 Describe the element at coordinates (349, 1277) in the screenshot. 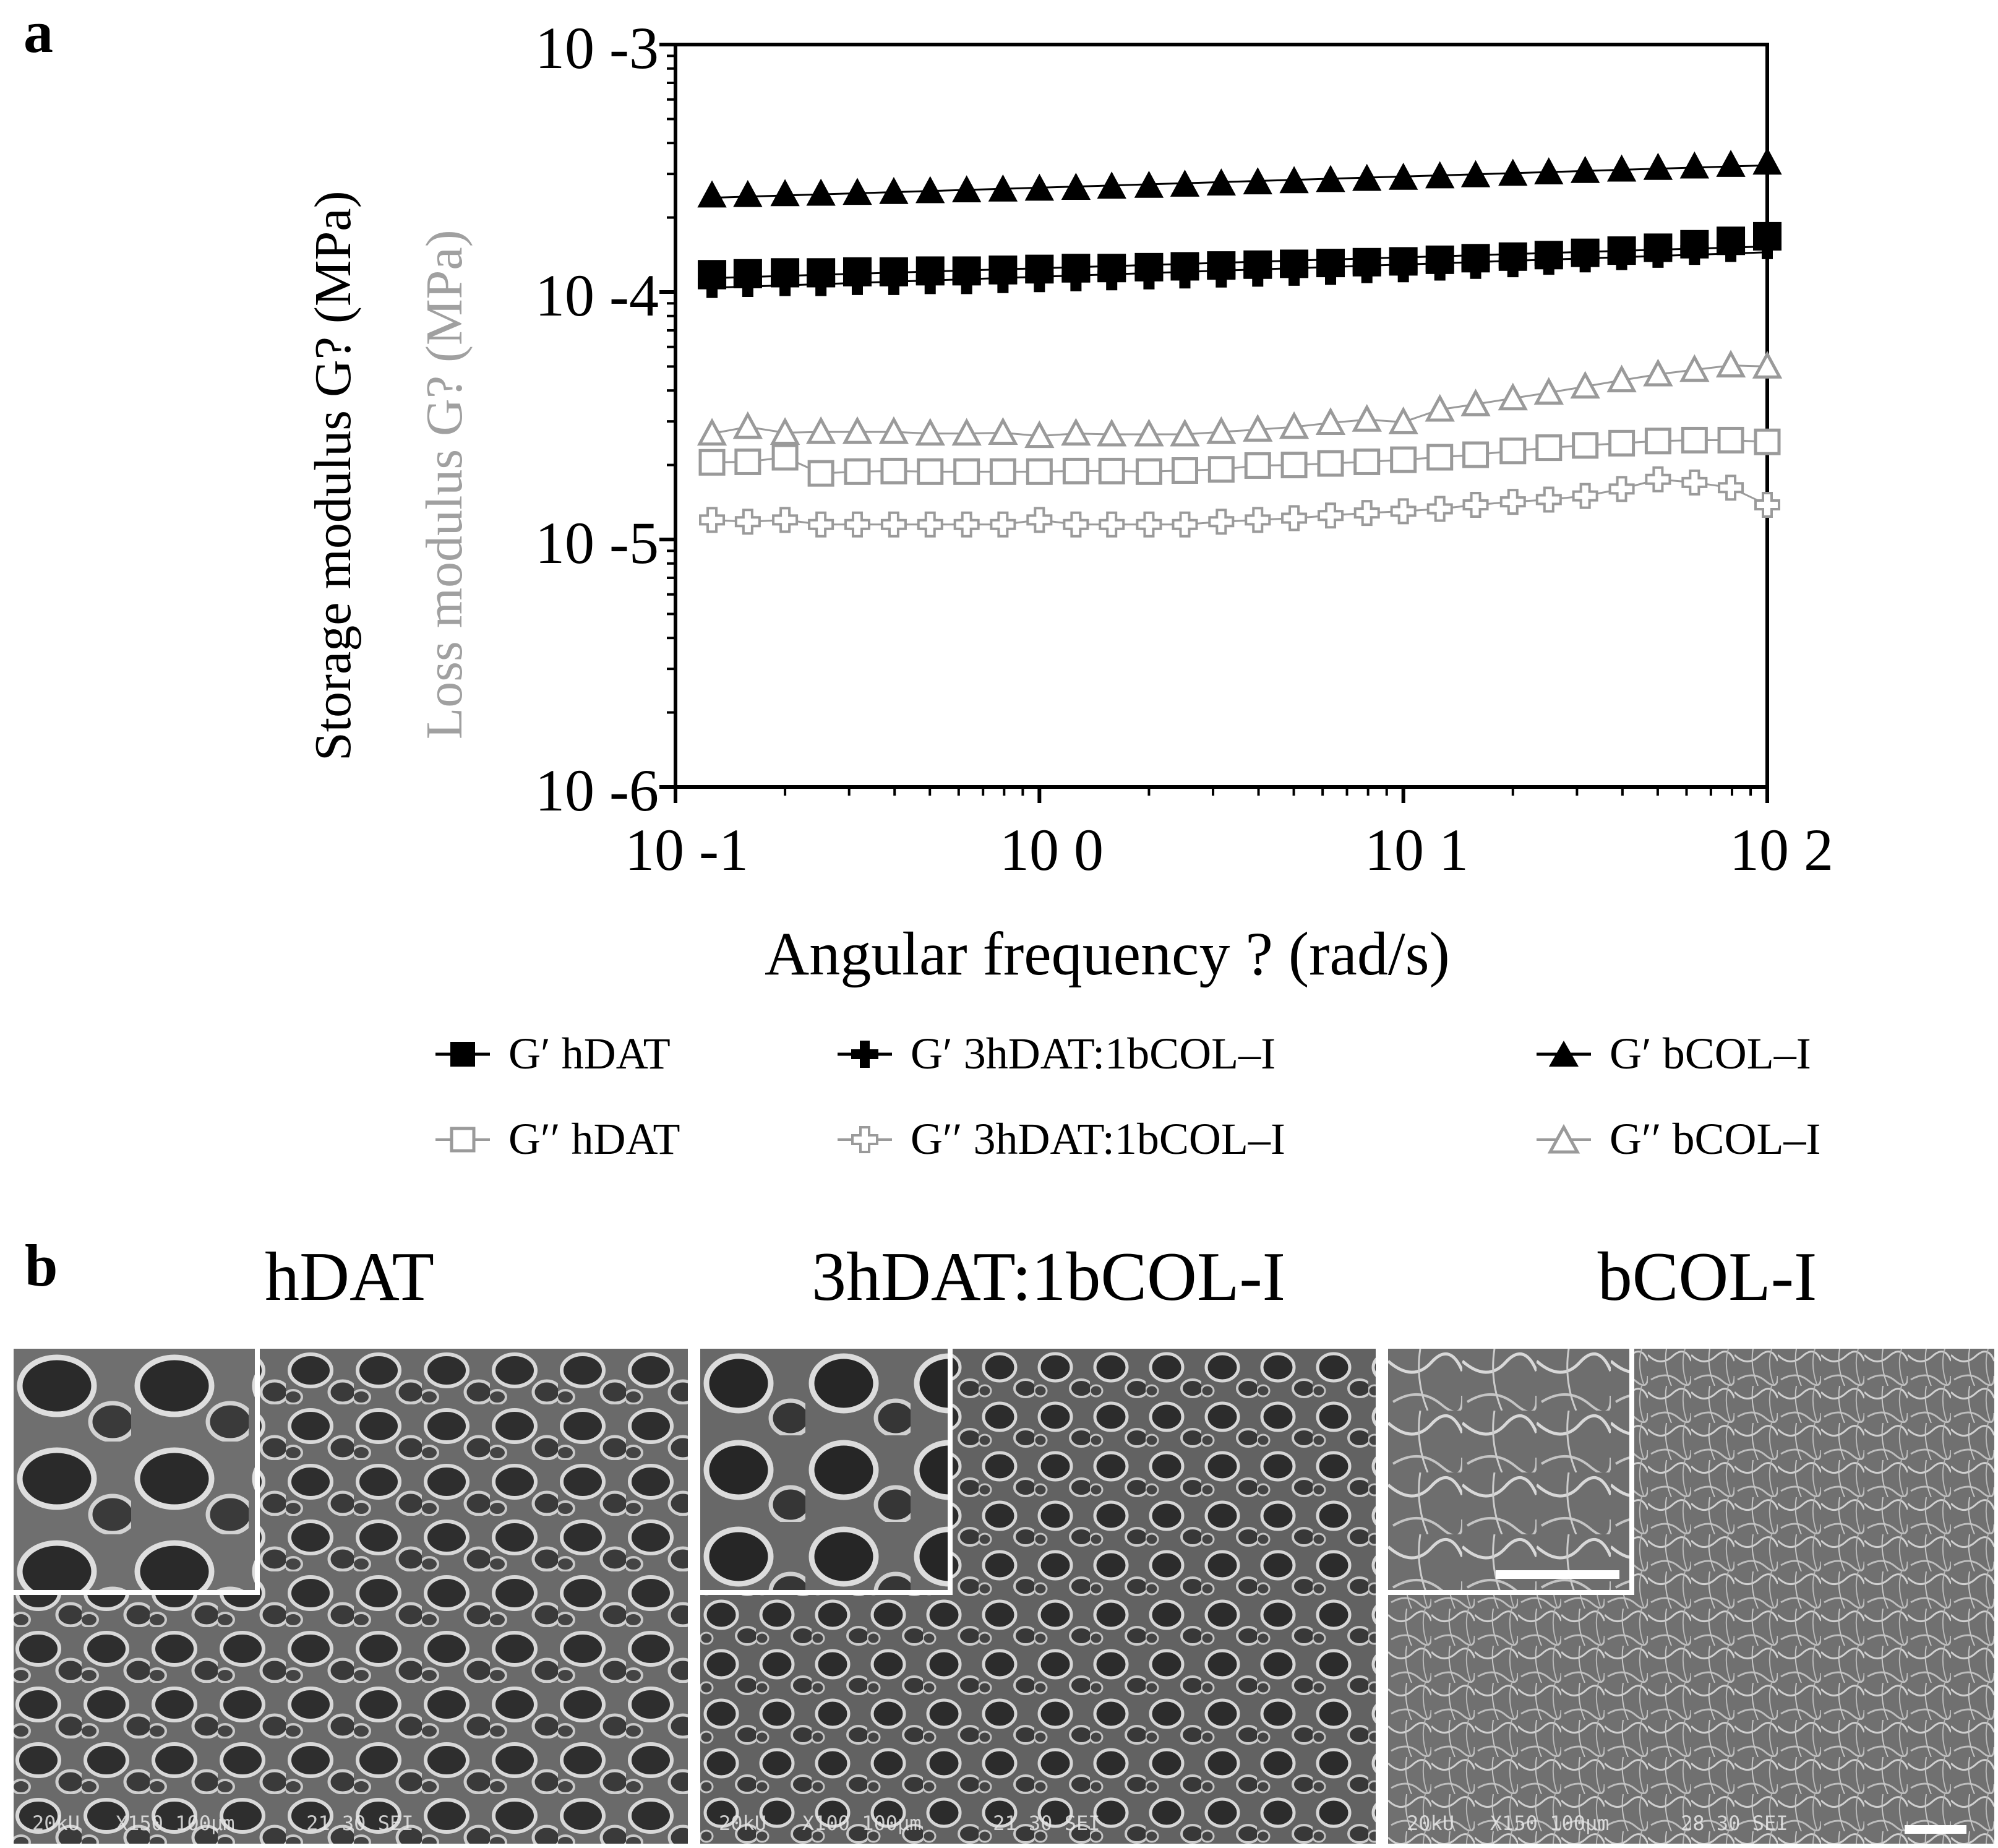

I see `micrograph-title-hdat: hDAT` at that location.